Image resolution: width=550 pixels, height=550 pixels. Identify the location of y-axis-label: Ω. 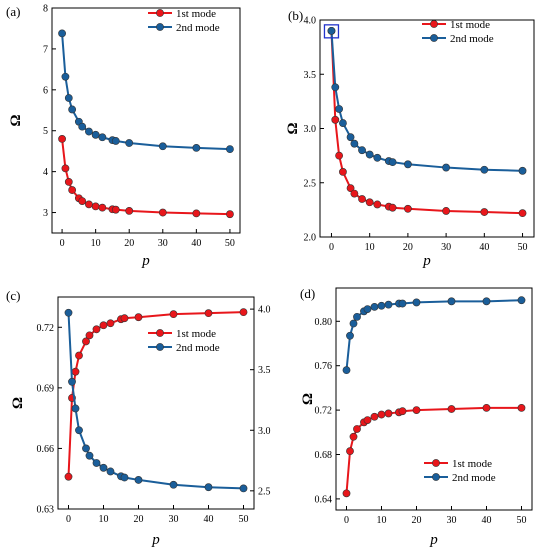
(16, 120).